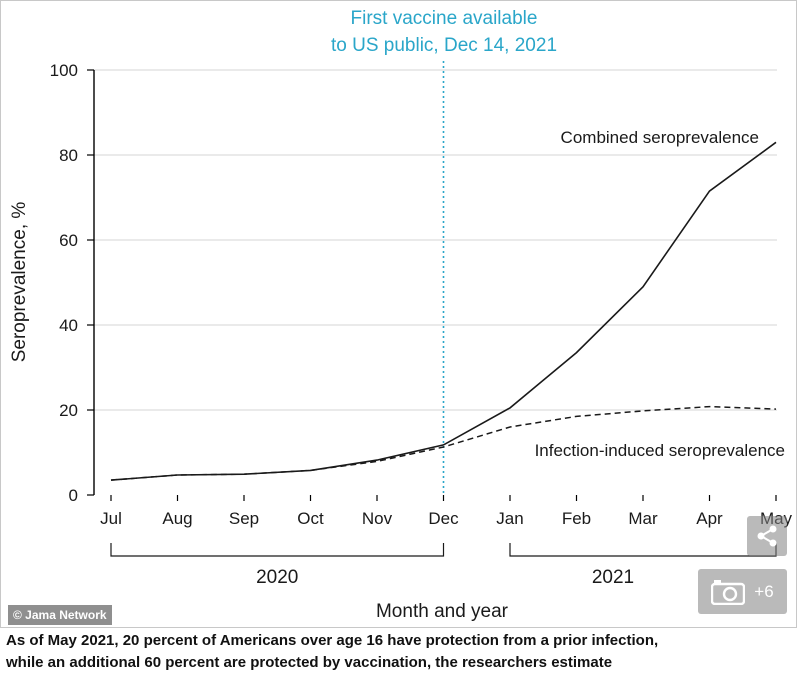 The width and height of the screenshot is (799, 682). What do you see at coordinates (444, 45) in the screenshot?
I see `vaccine-annotation-line2: to US public, Dec 14, 2021` at bounding box center [444, 45].